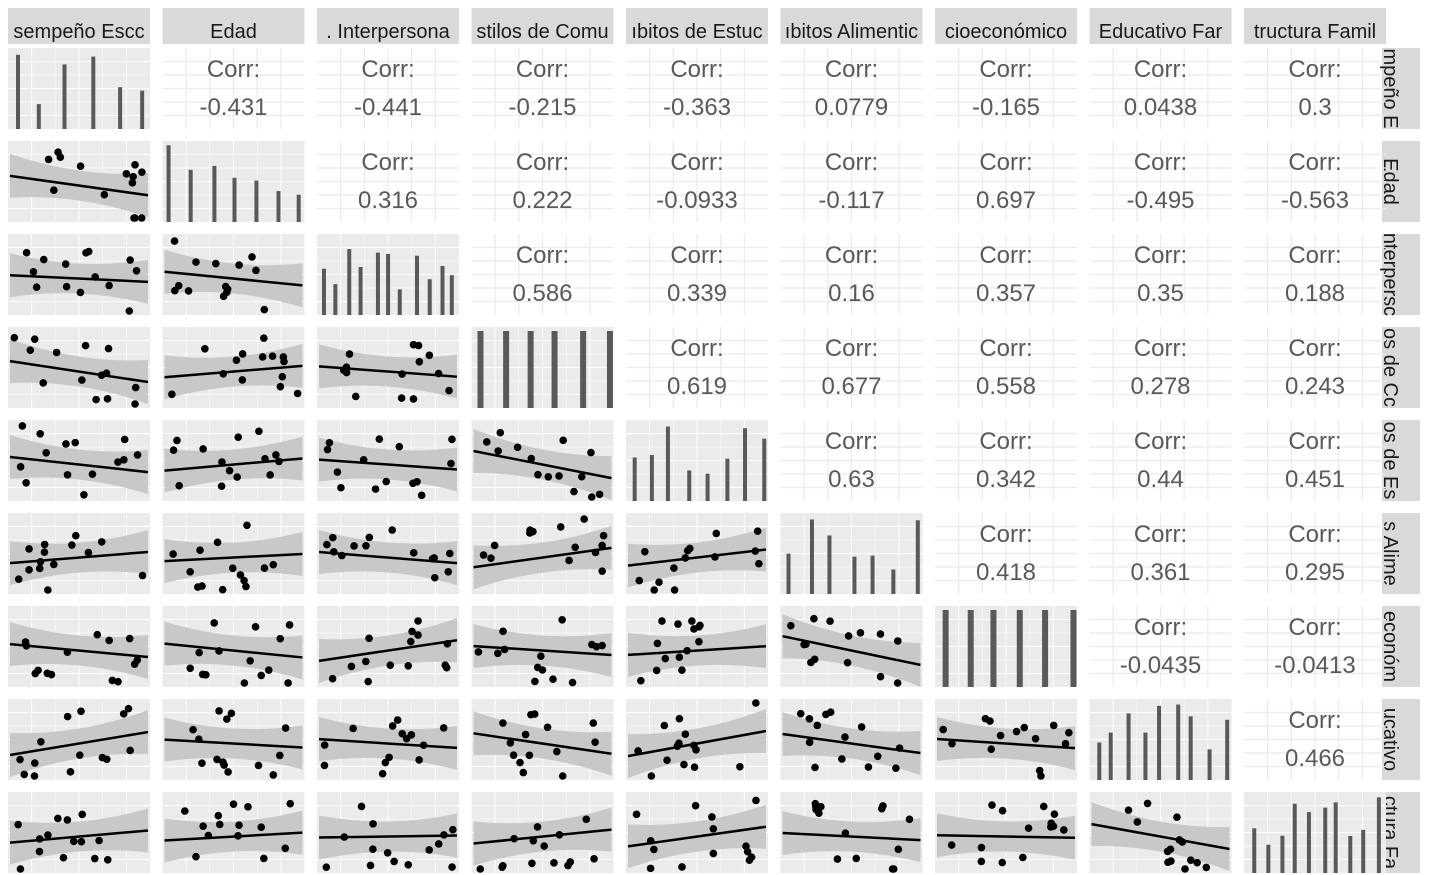  Describe the element at coordinates (1315, 553) in the screenshot. I see `panel: Corr: 0.295` at that location.